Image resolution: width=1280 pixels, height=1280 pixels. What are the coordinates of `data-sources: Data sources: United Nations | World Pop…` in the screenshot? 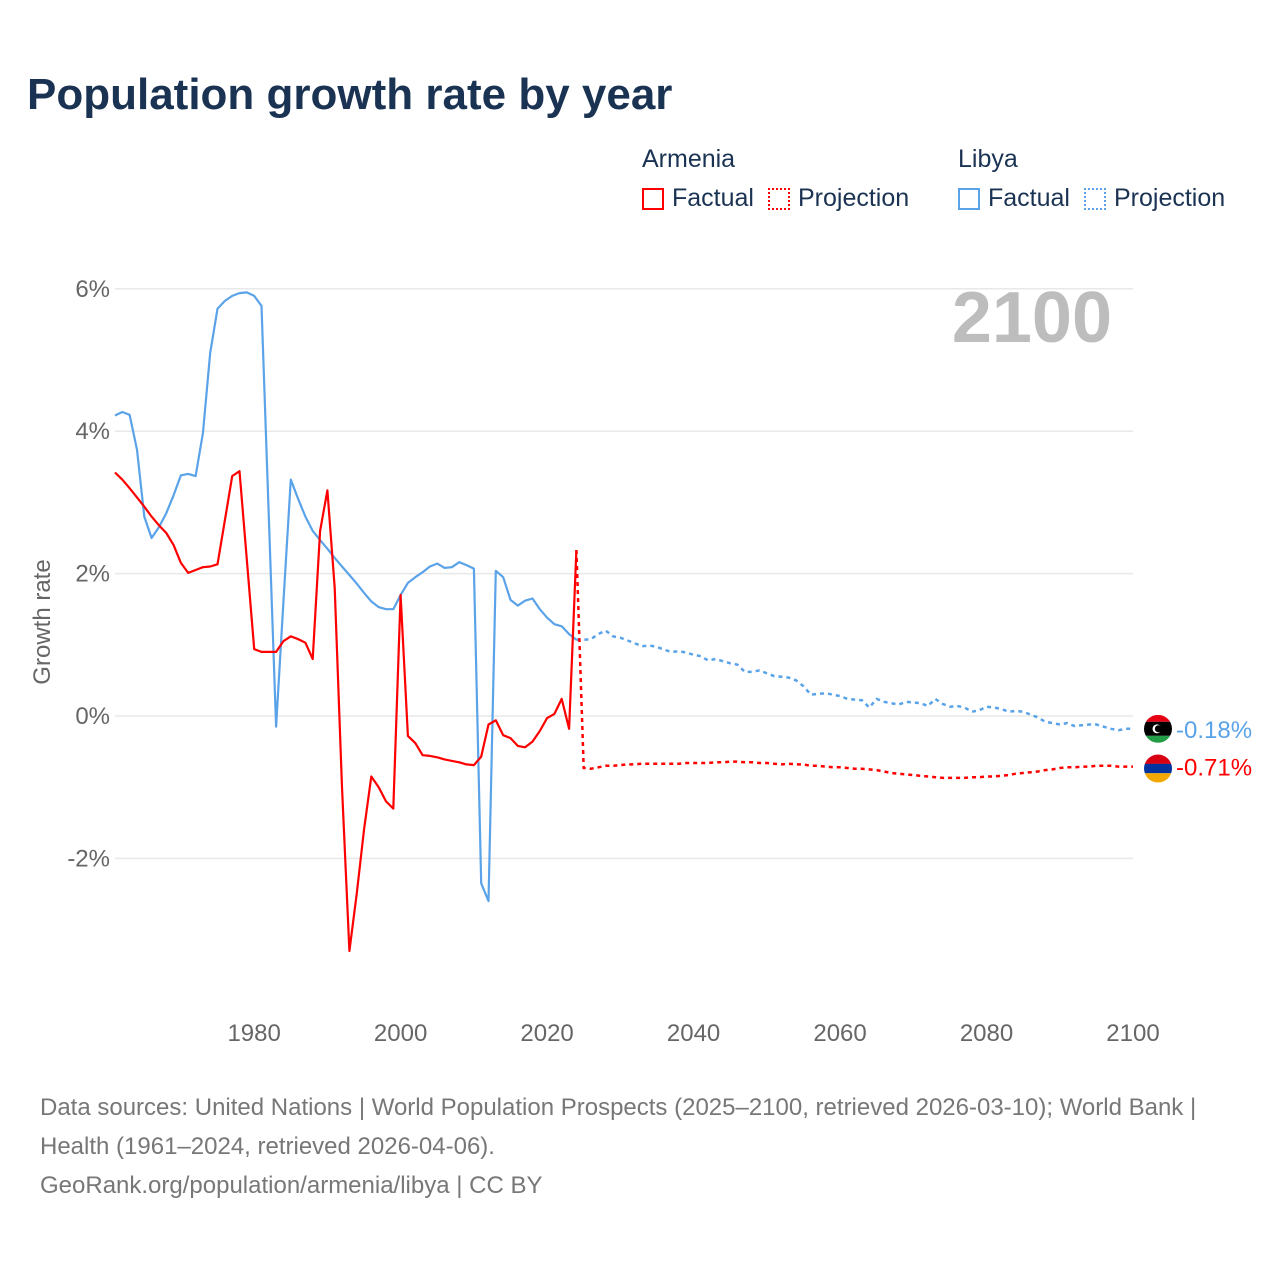 It's located at (618, 1127).